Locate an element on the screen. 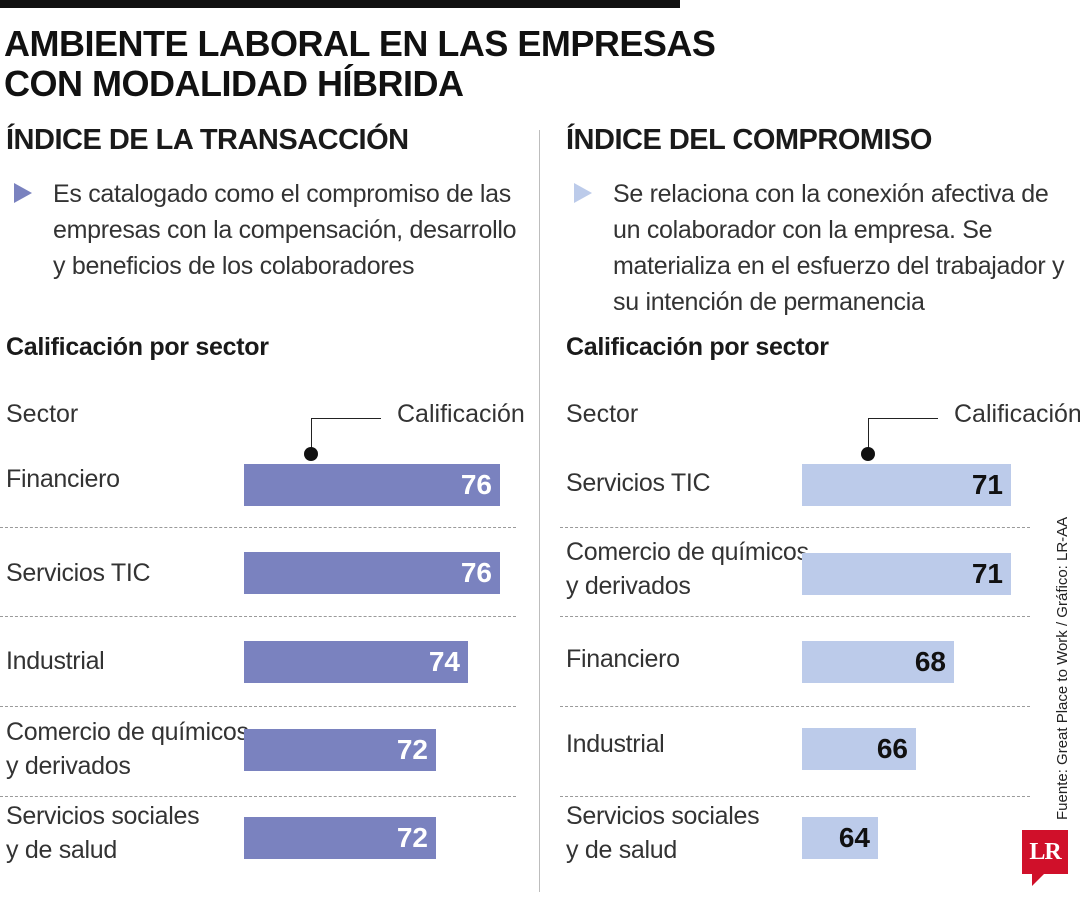 Image resolution: width=1080 pixels, height=900 pixels. title-line-1: AMBIENTE LABORAL EN LAS EMPRESAS is located at coordinates (360, 43).